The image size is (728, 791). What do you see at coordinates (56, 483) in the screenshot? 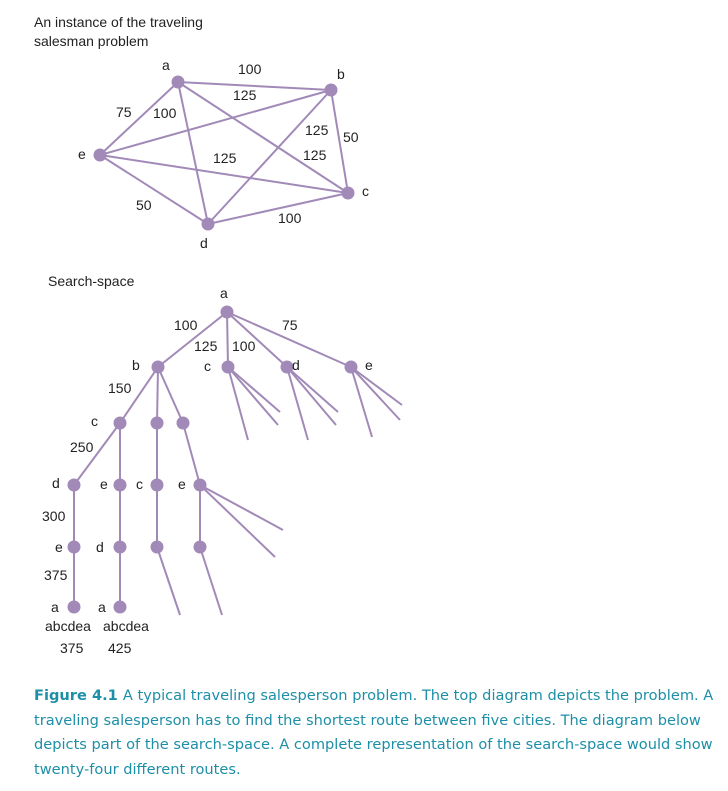
I see `tree-label-bcd: d` at bounding box center [56, 483].